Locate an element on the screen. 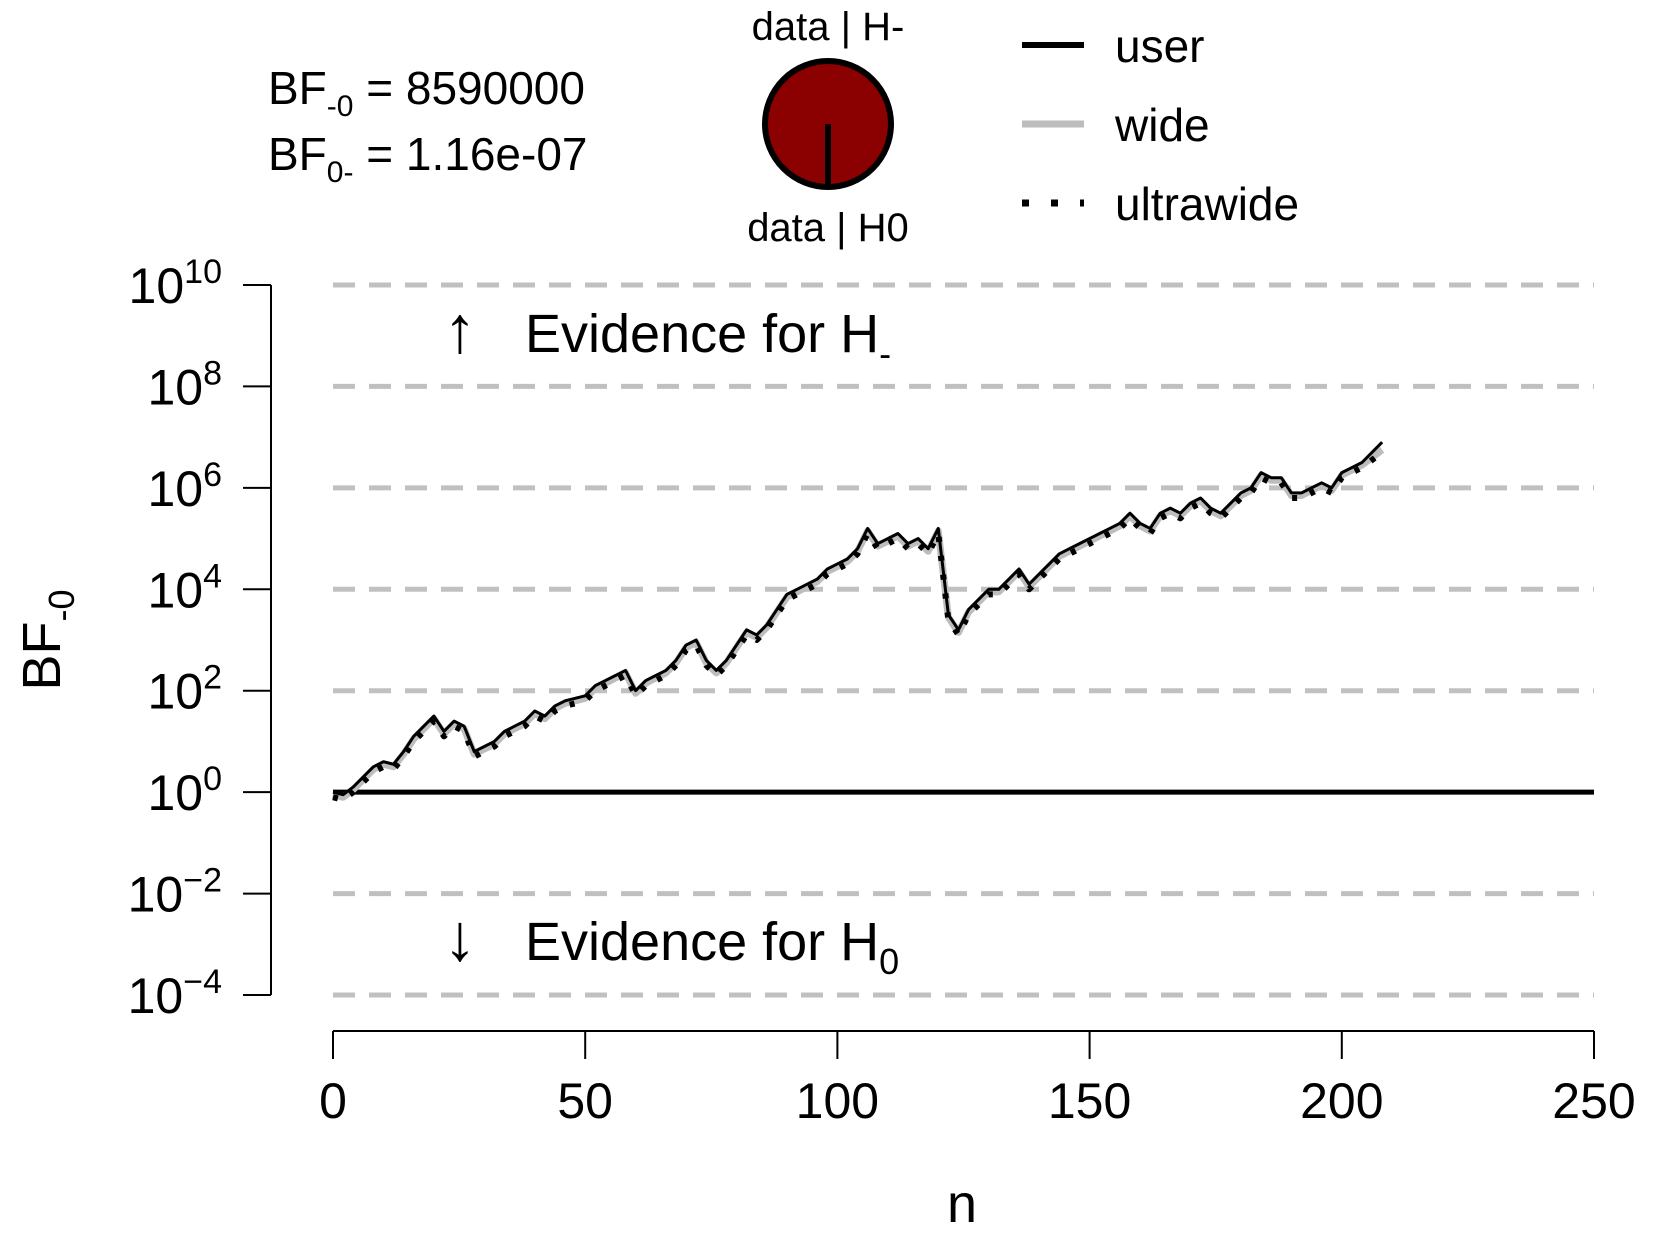 The height and width of the screenshot is (1250, 1656). x-tick-label: 50 is located at coordinates (585, 1101).